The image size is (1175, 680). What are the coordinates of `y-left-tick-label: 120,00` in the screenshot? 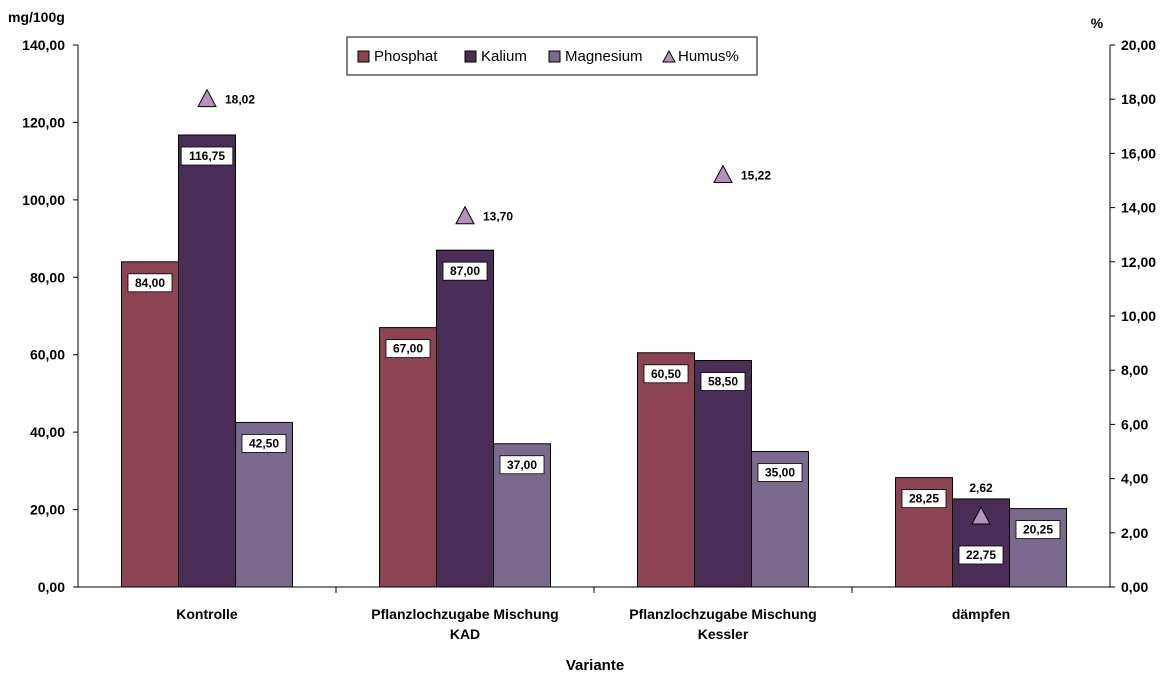 It's located at (43, 122).